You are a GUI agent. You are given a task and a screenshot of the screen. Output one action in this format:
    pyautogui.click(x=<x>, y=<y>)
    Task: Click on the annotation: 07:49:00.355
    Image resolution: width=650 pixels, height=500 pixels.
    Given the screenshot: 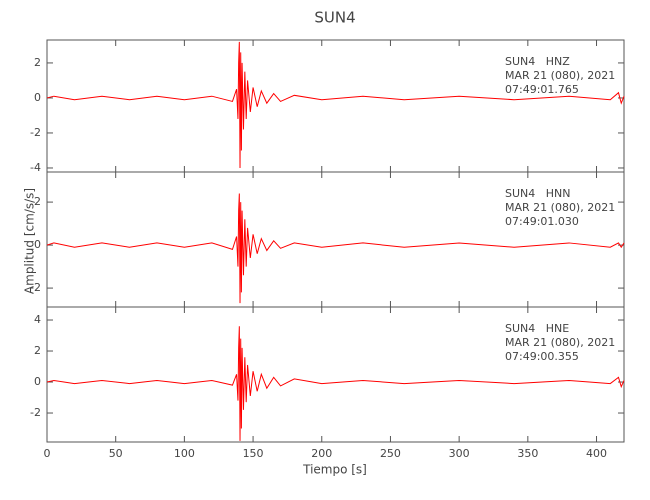 What is the action you would take?
    pyautogui.click(x=542, y=356)
    